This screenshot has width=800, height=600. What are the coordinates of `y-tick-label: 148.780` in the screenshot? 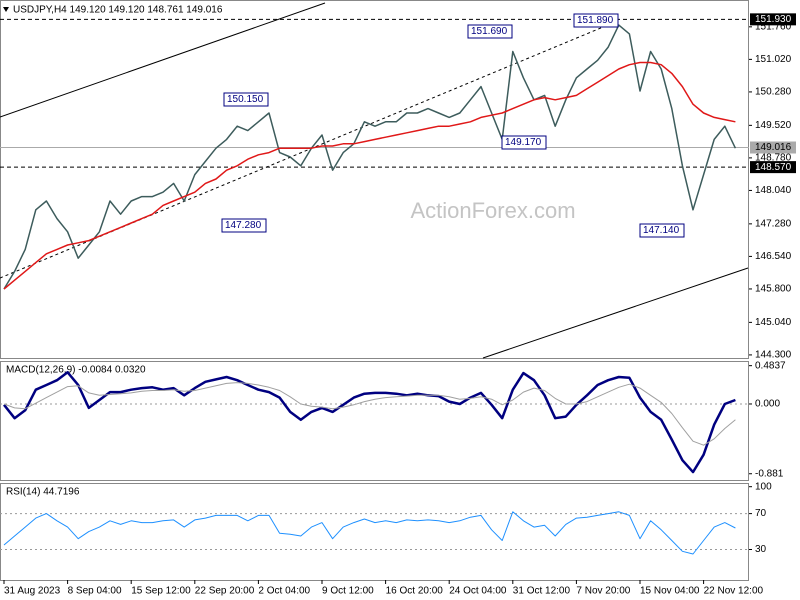 It's located at (773, 158).